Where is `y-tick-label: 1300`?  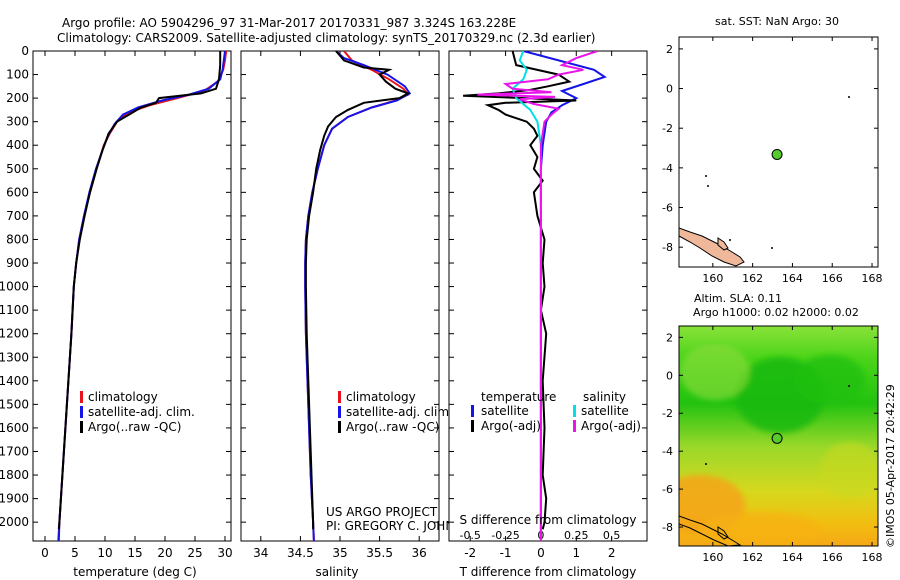
y-tick-label: 1300 is located at coordinates (14, 357).